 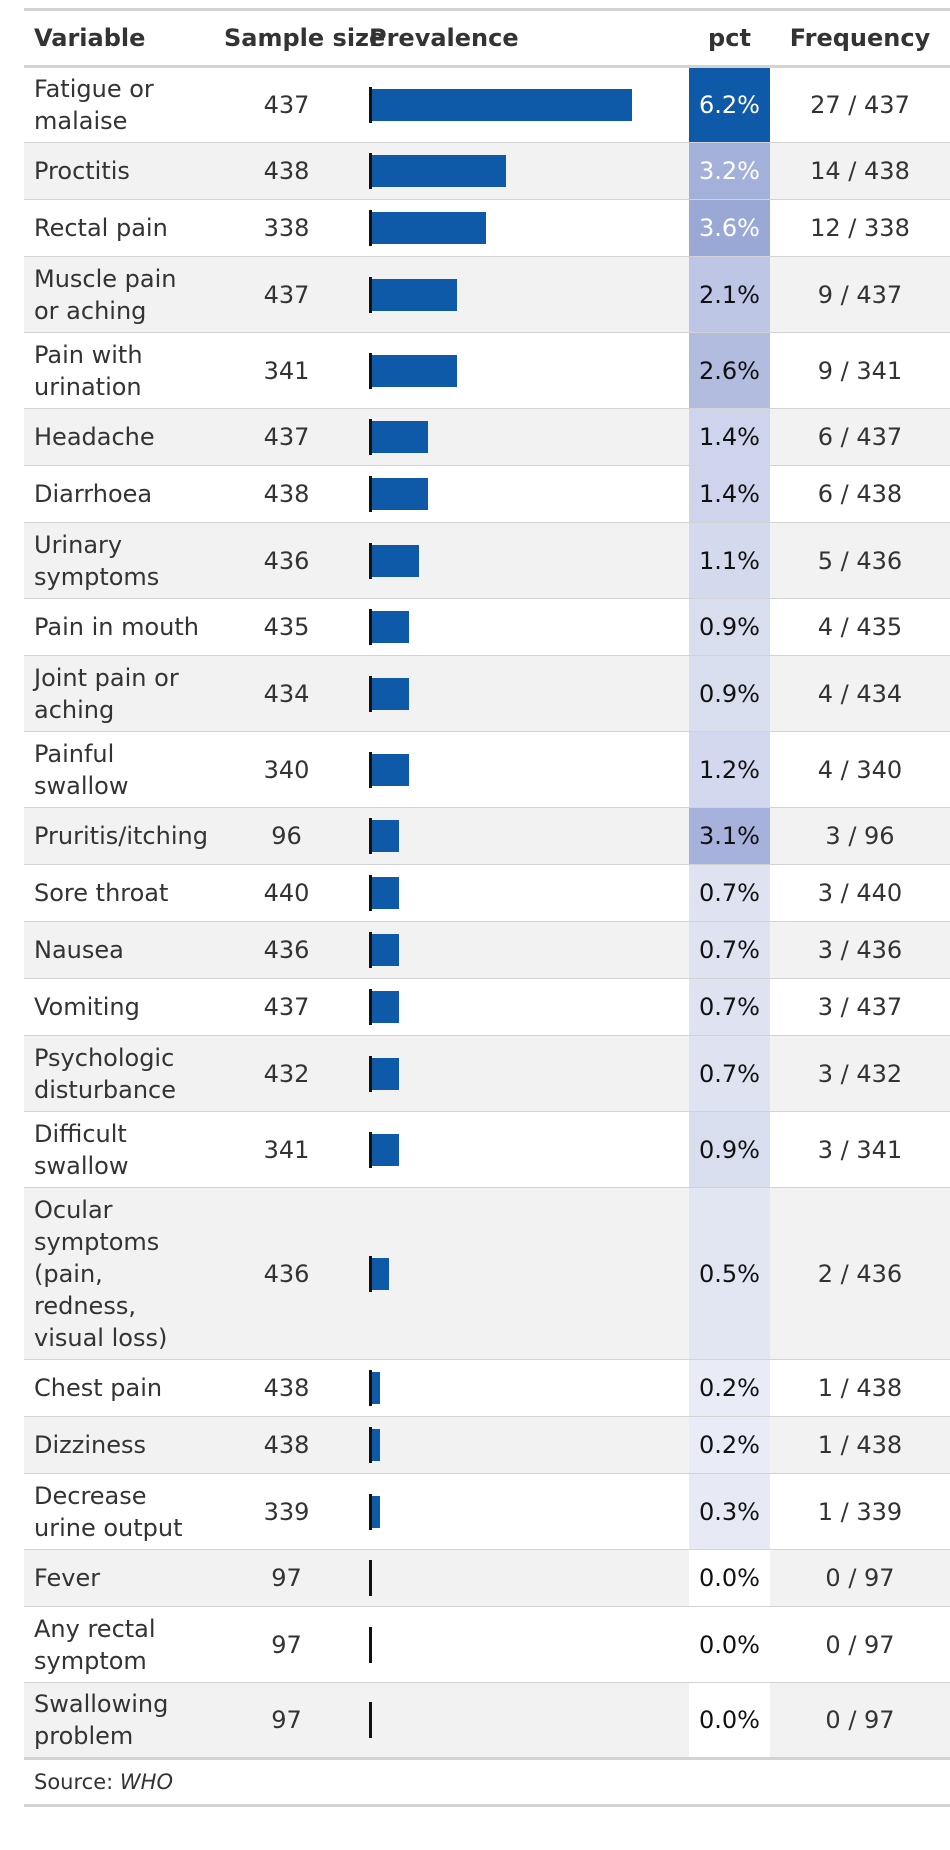 What do you see at coordinates (729, 769) in the screenshot?
I see `cell-pct: 1.2%` at bounding box center [729, 769].